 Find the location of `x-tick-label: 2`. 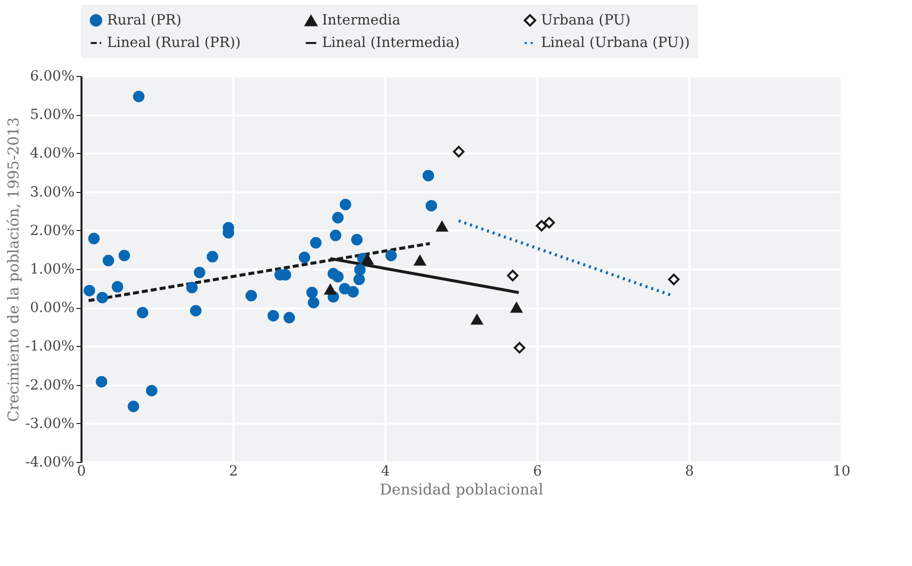

x-tick-label: 2 is located at coordinates (233, 472).